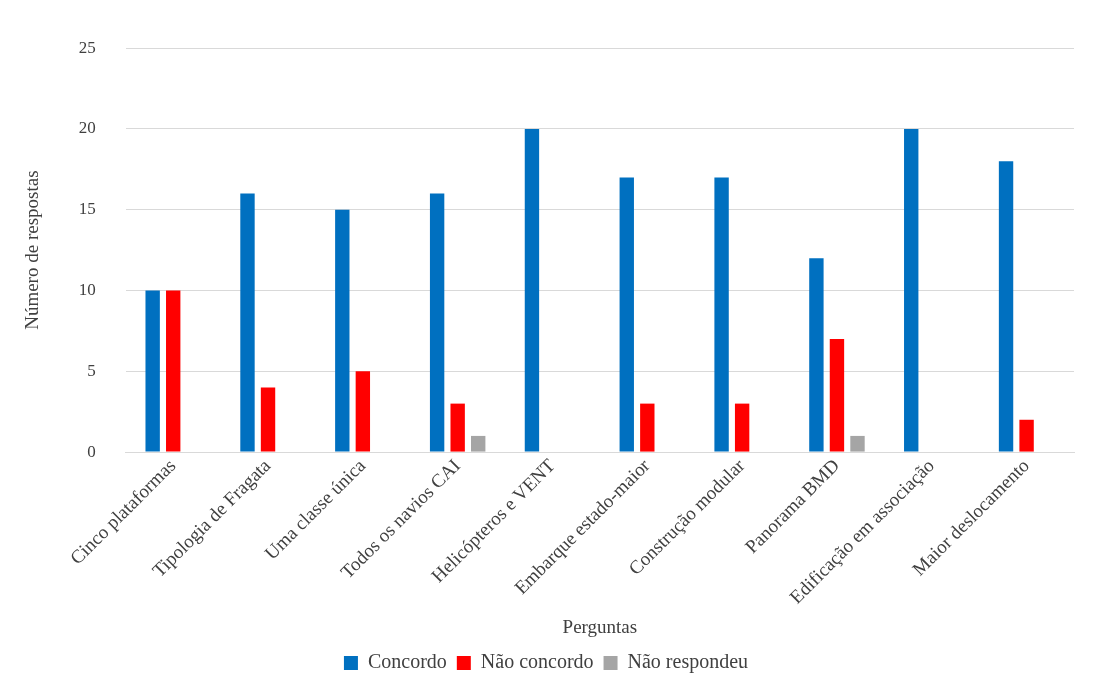 This screenshot has width=1102, height=696. Describe the element at coordinates (537, 661) in the screenshot. I see `legend-label: Não concordo` at that location.